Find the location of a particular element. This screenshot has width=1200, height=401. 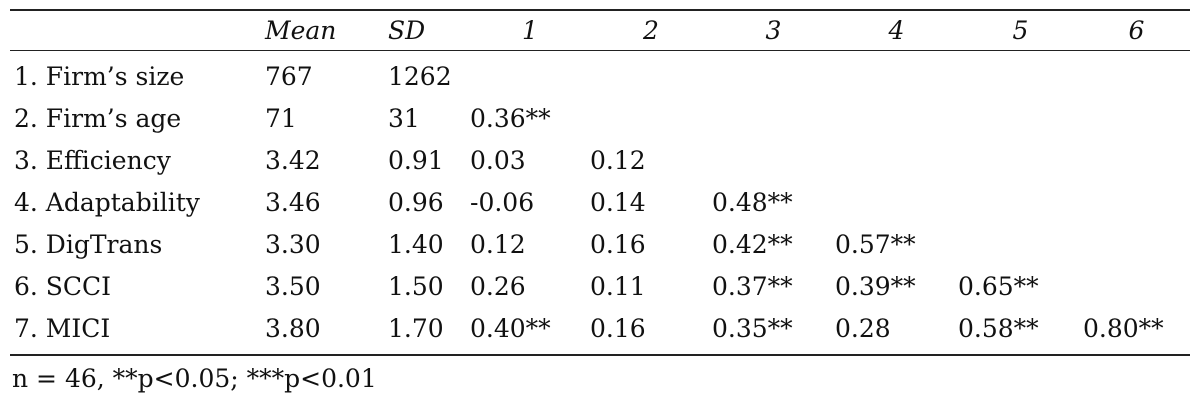

table-cell: 0.48** is located at coordinates (752, 202).